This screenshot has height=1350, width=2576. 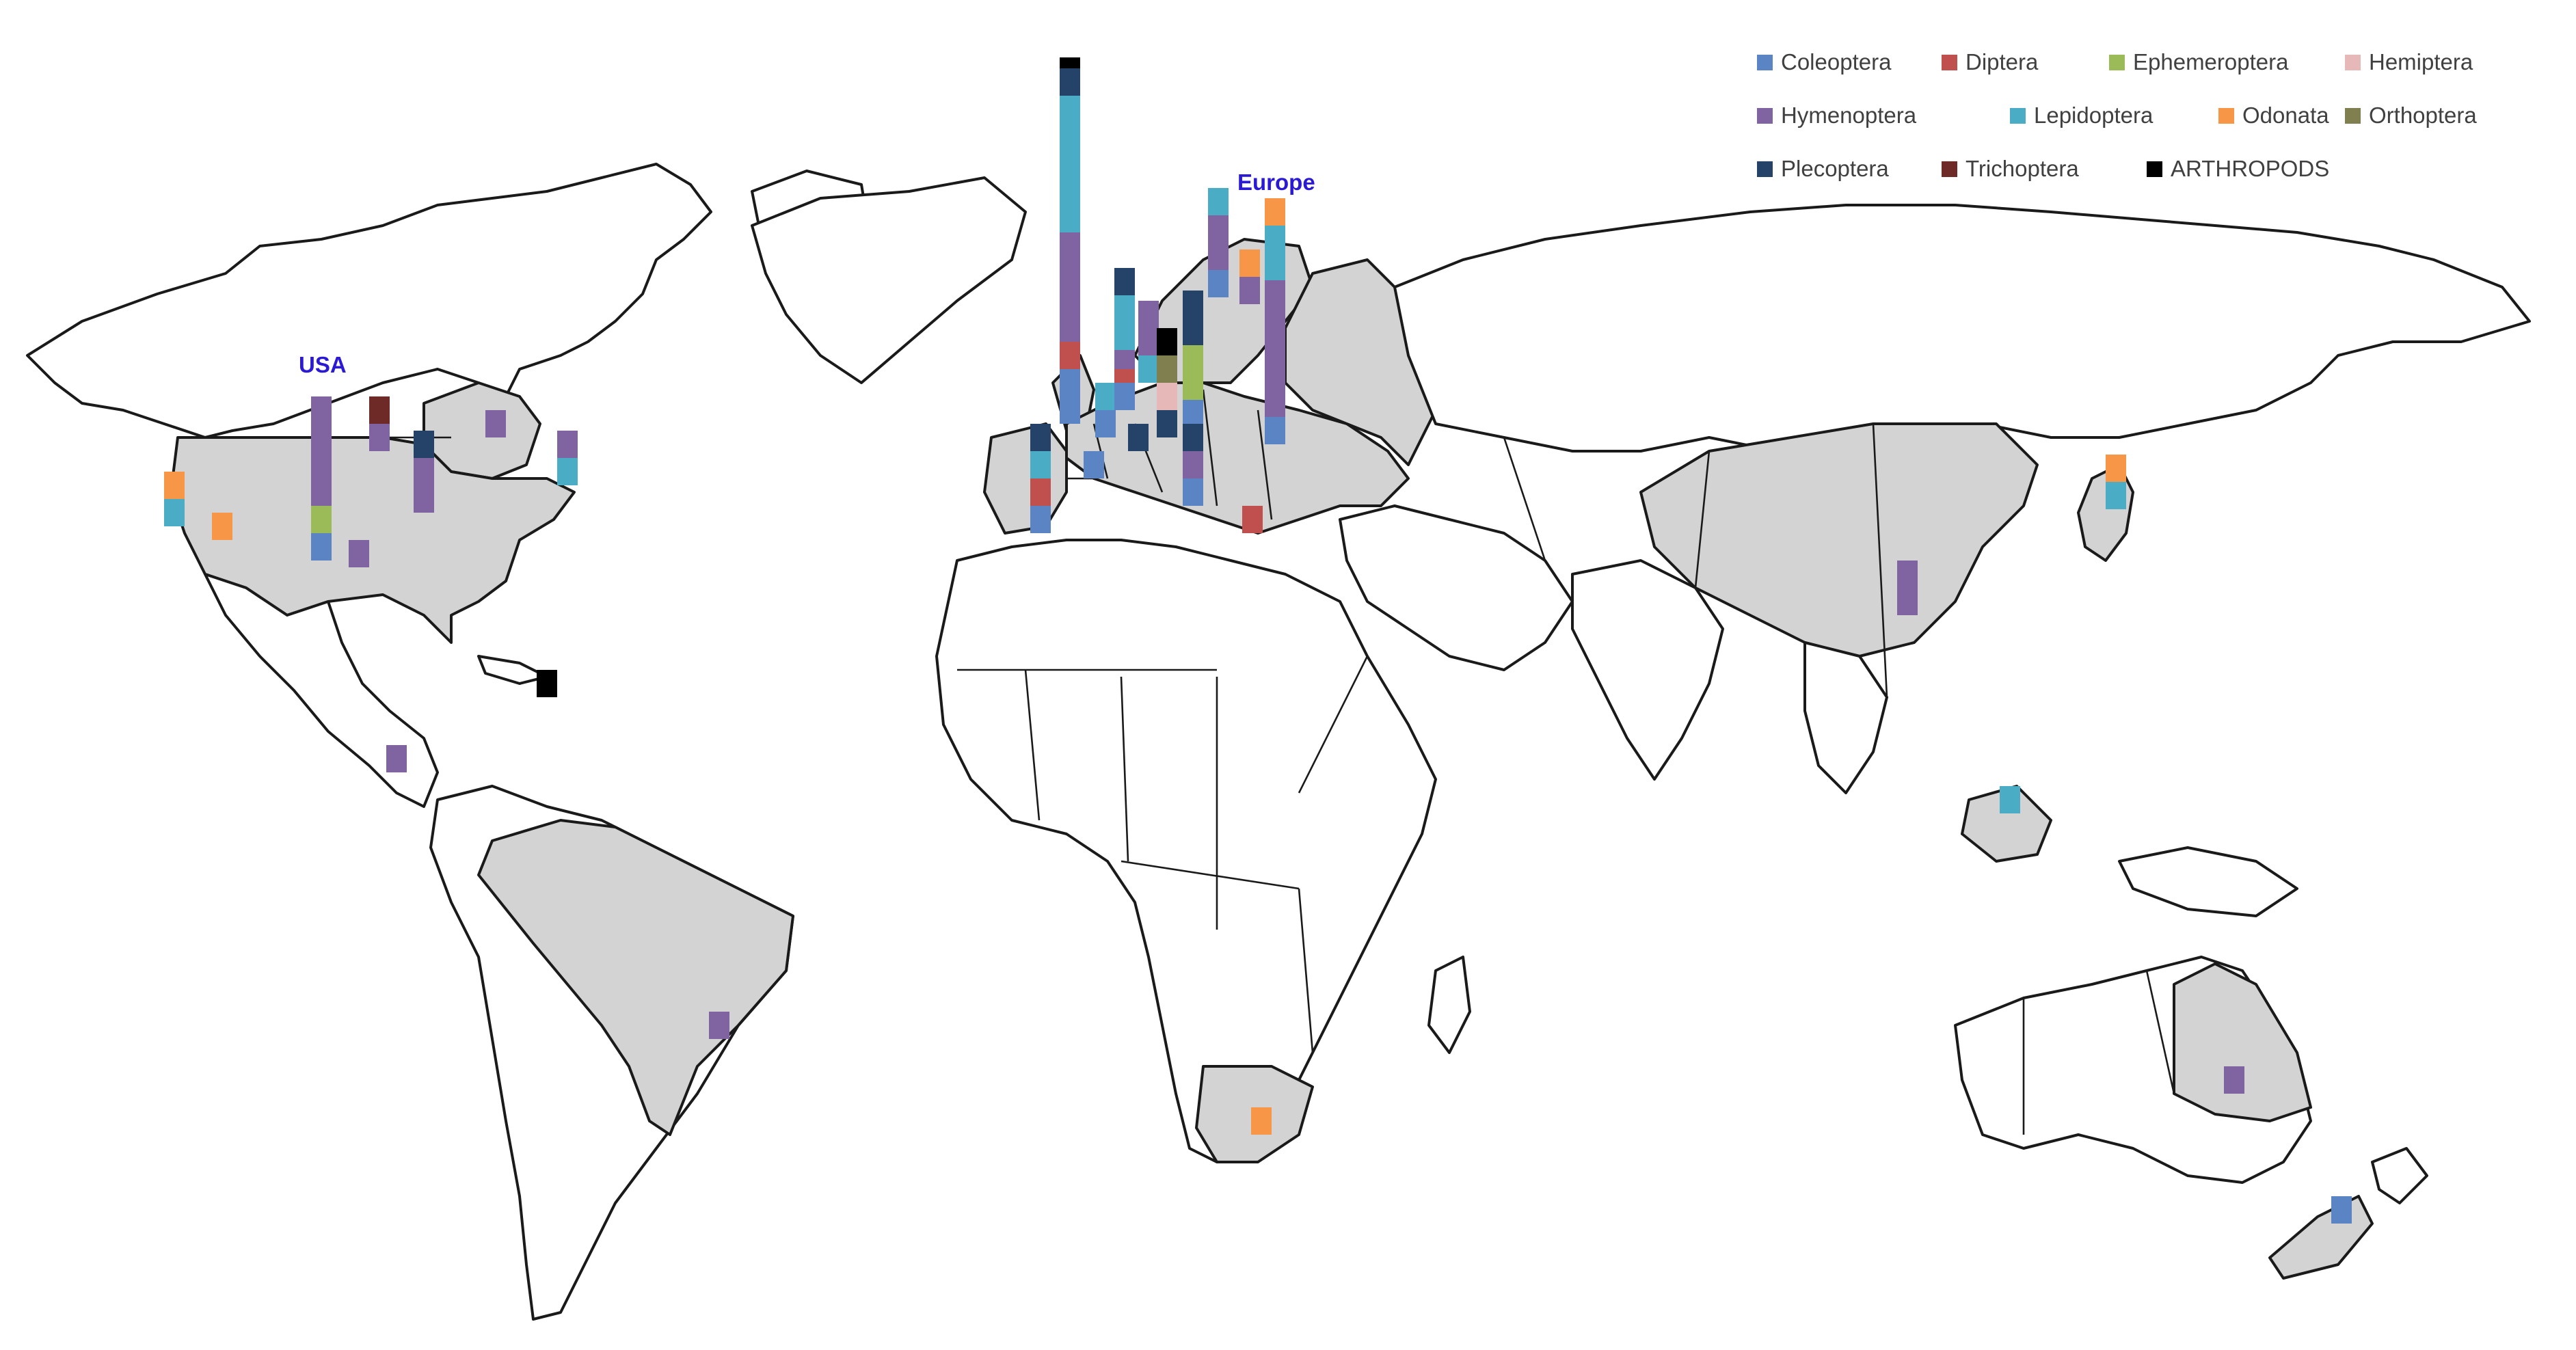 I want to click on south-asia, so click(x=1647, y=670).